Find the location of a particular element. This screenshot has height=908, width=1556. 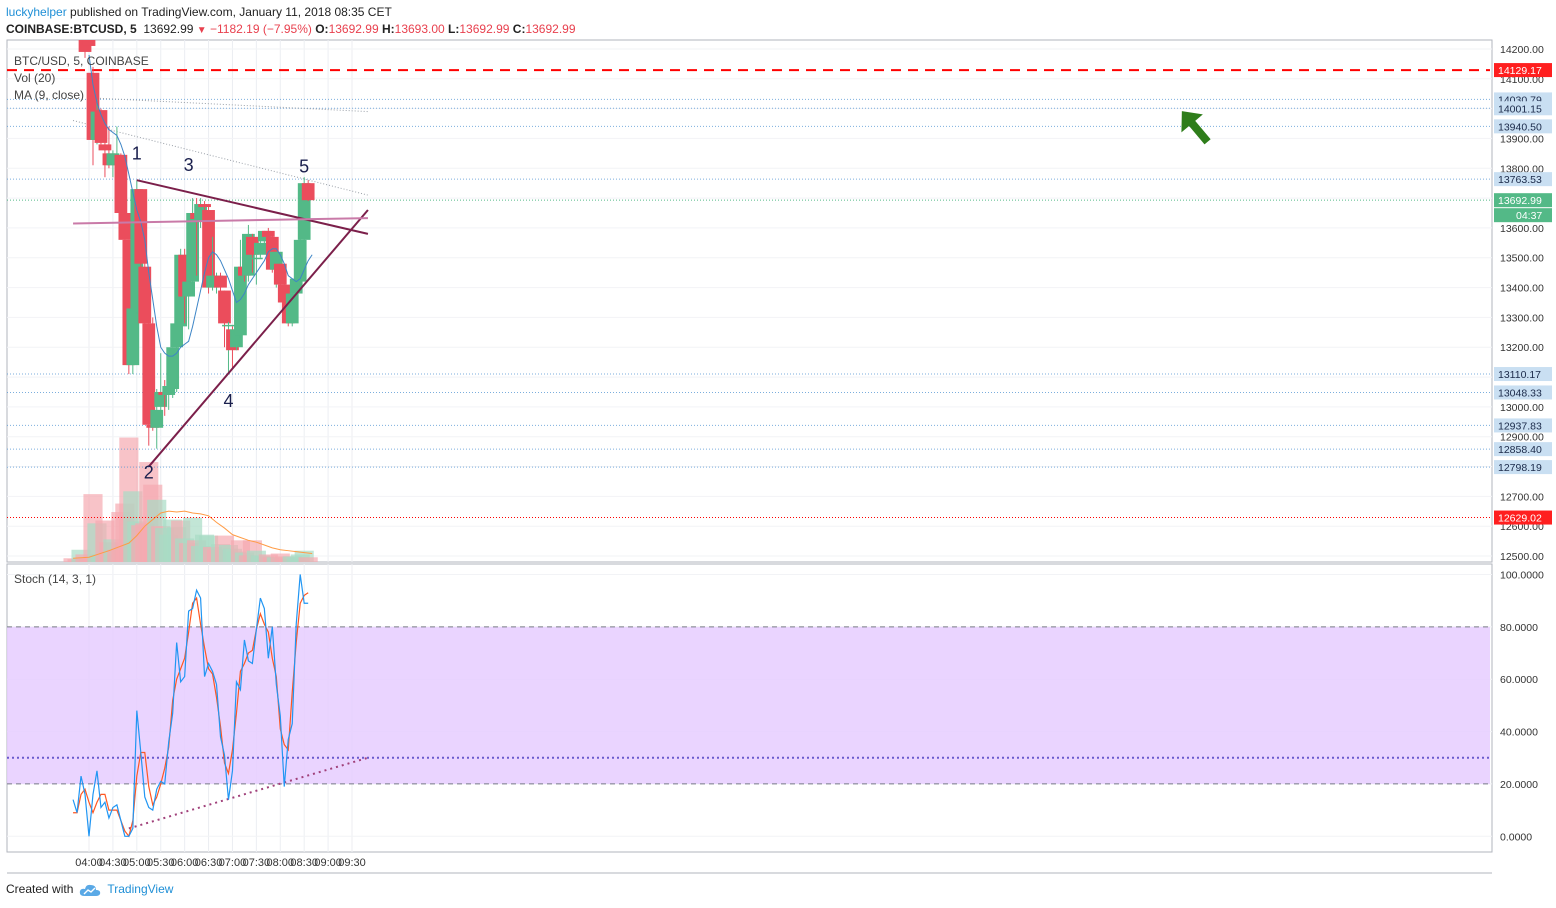

price-tick-label: 13600.00 is located at coordinates (1522, 229).